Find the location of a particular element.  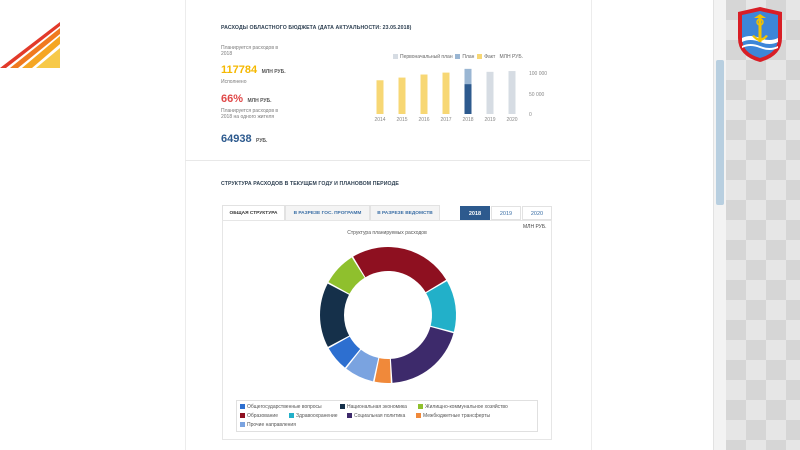

legend-label: Образование is located at coordinates (262, 416).